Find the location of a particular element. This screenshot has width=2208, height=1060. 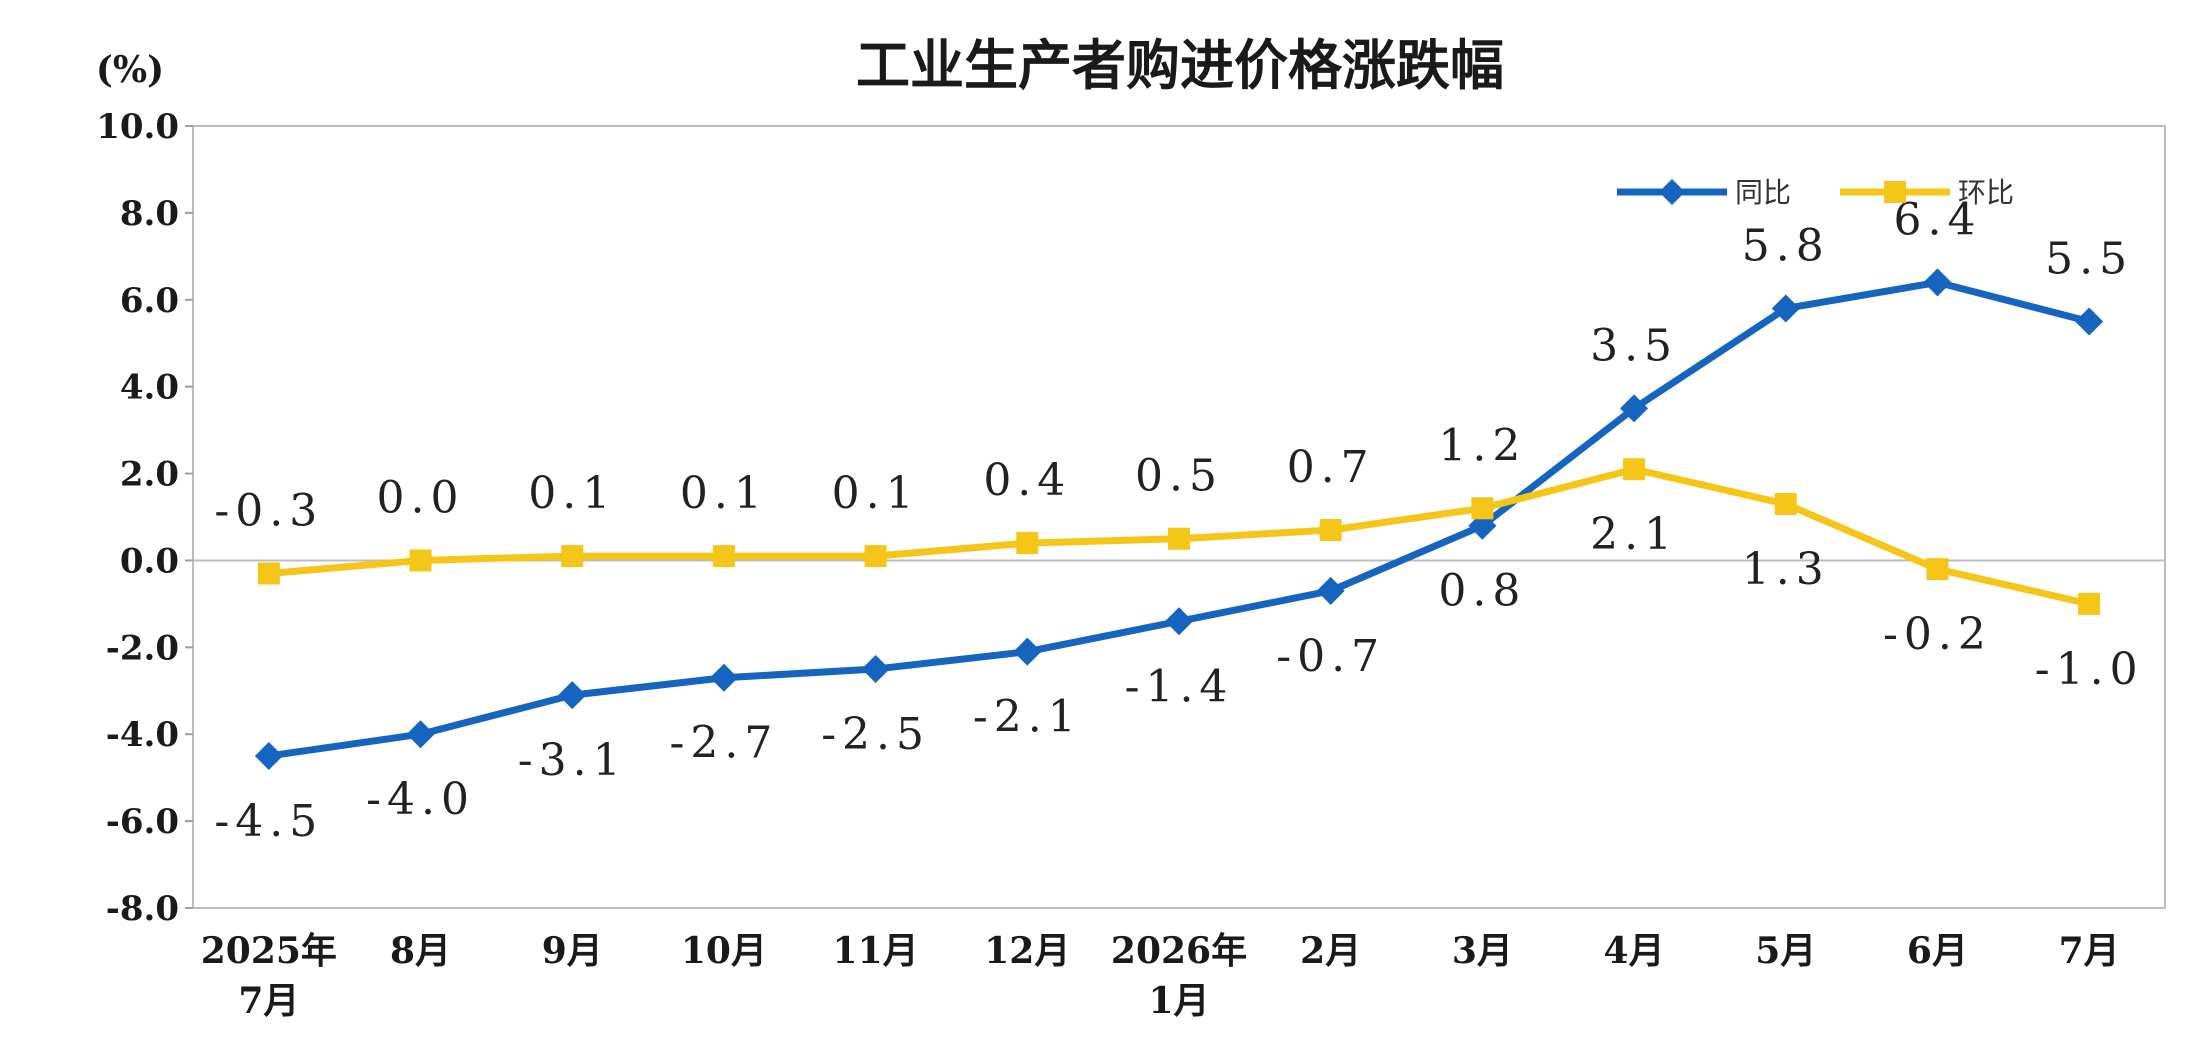

data-label-yoy: -0.7 is located at coordinates (1330, 656).